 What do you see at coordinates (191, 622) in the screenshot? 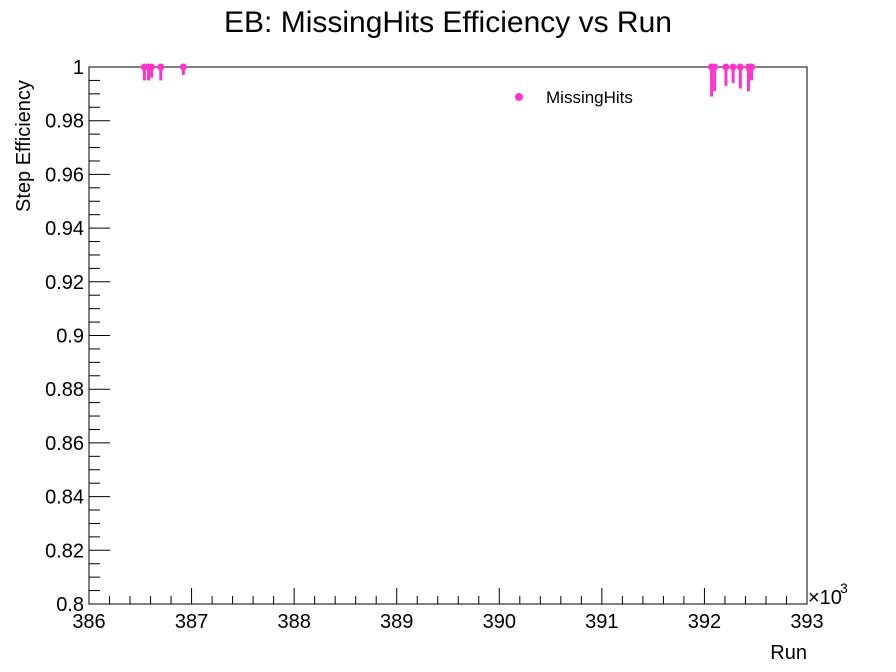
I see `x-tick-label: 387` at bounding box center [191, 622].